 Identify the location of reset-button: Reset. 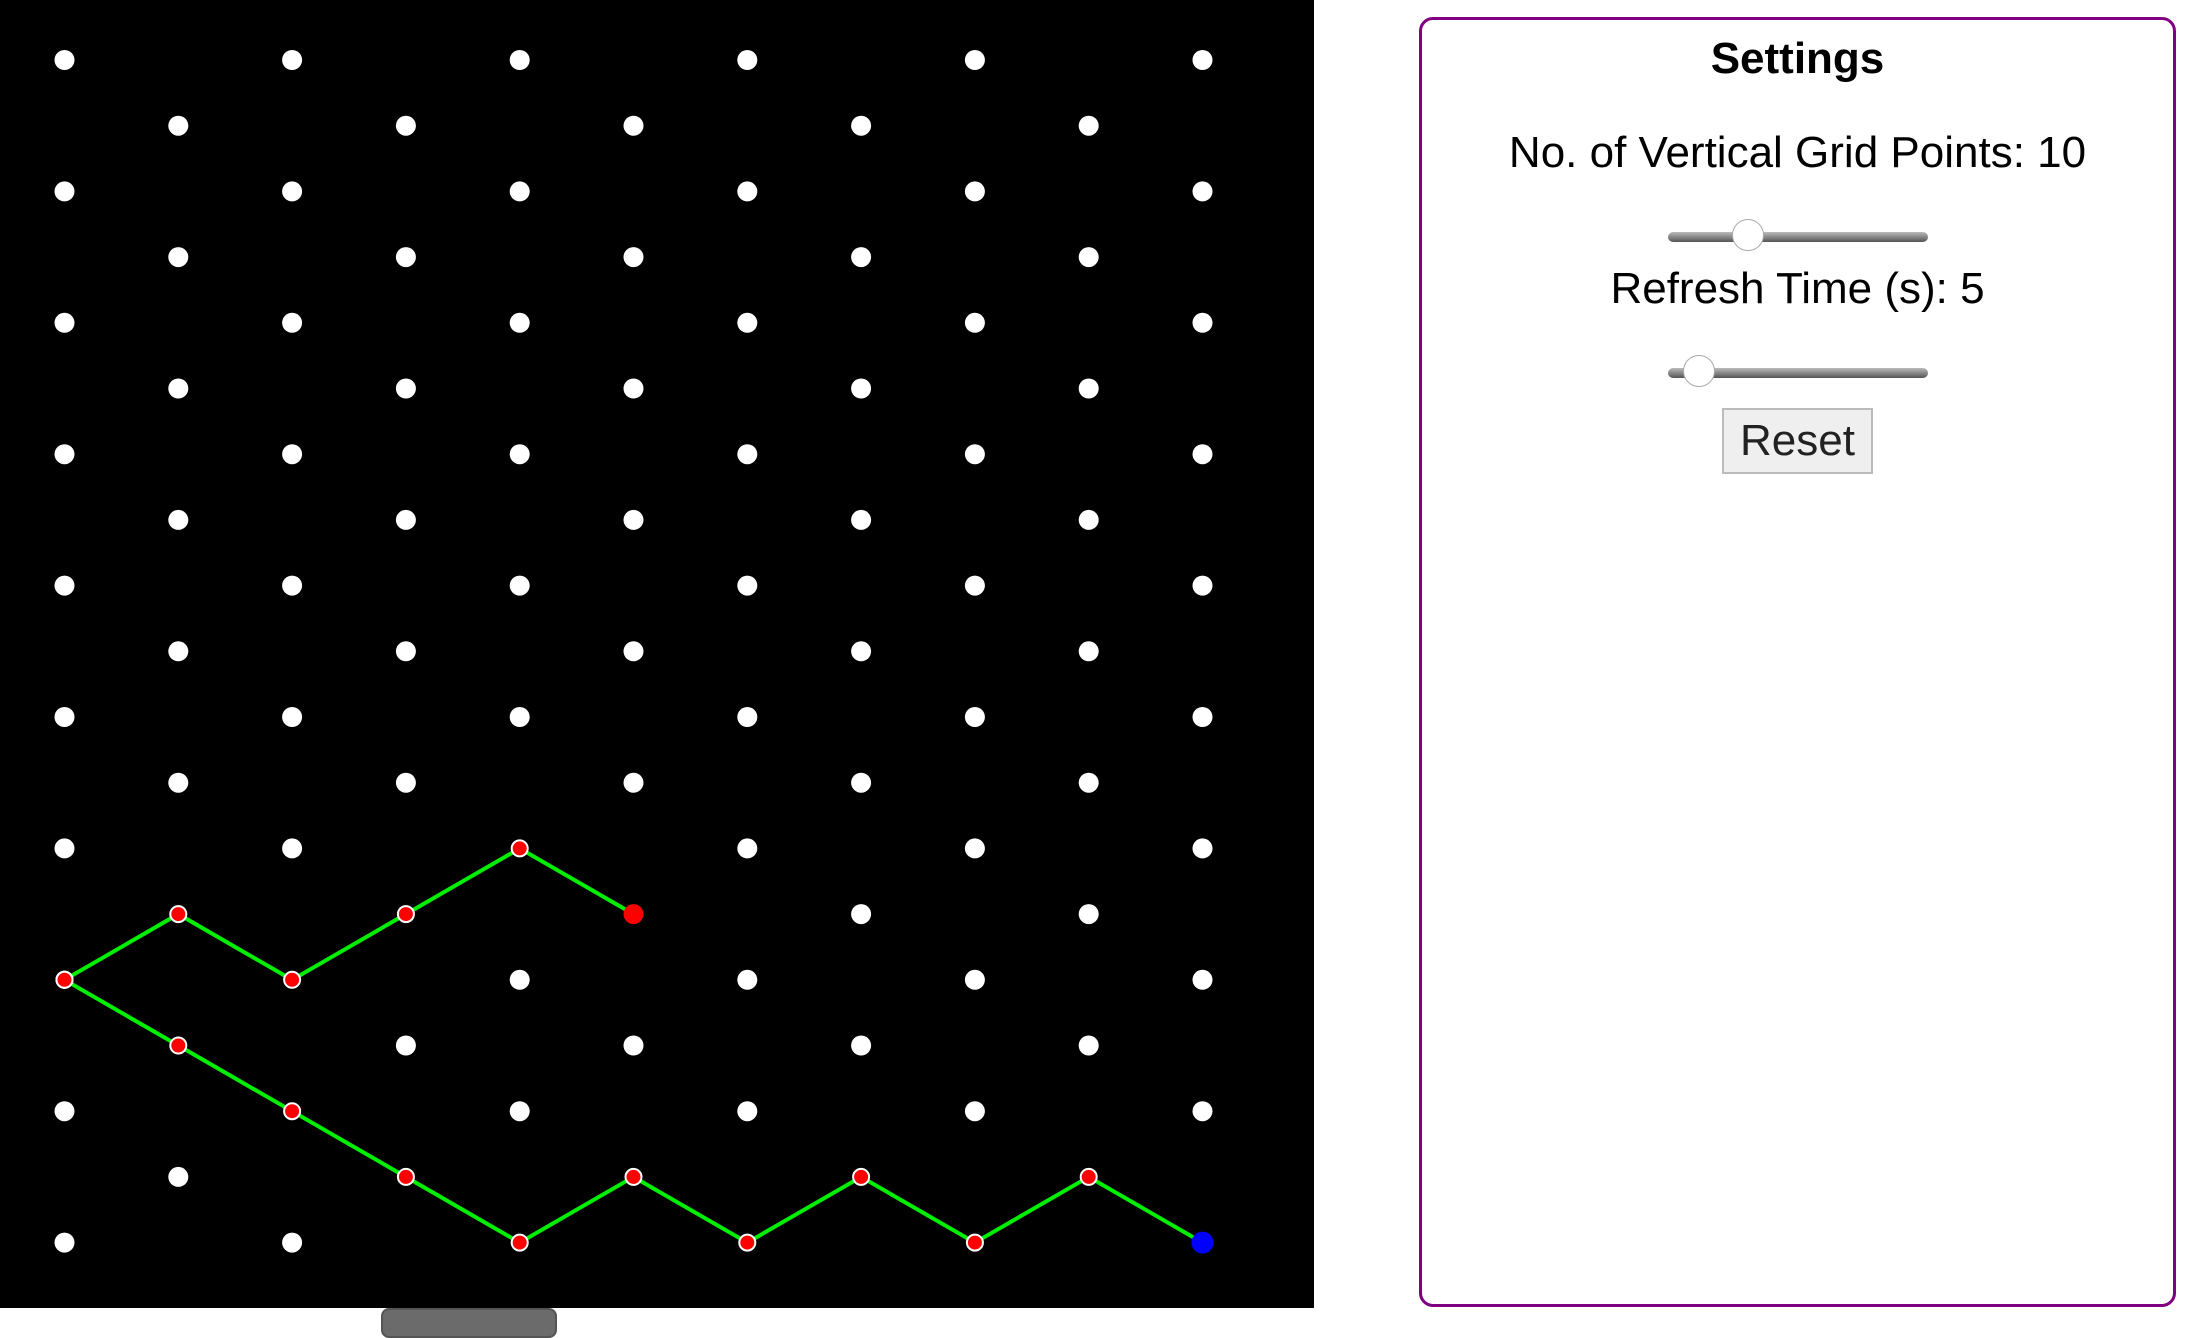
(1797, 441).